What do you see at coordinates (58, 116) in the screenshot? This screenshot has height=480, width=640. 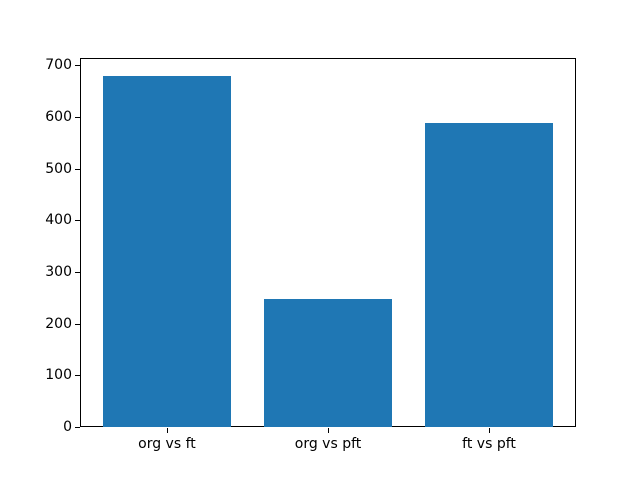 I see `y-tick-label: 600` at bounding box center [58, 116].